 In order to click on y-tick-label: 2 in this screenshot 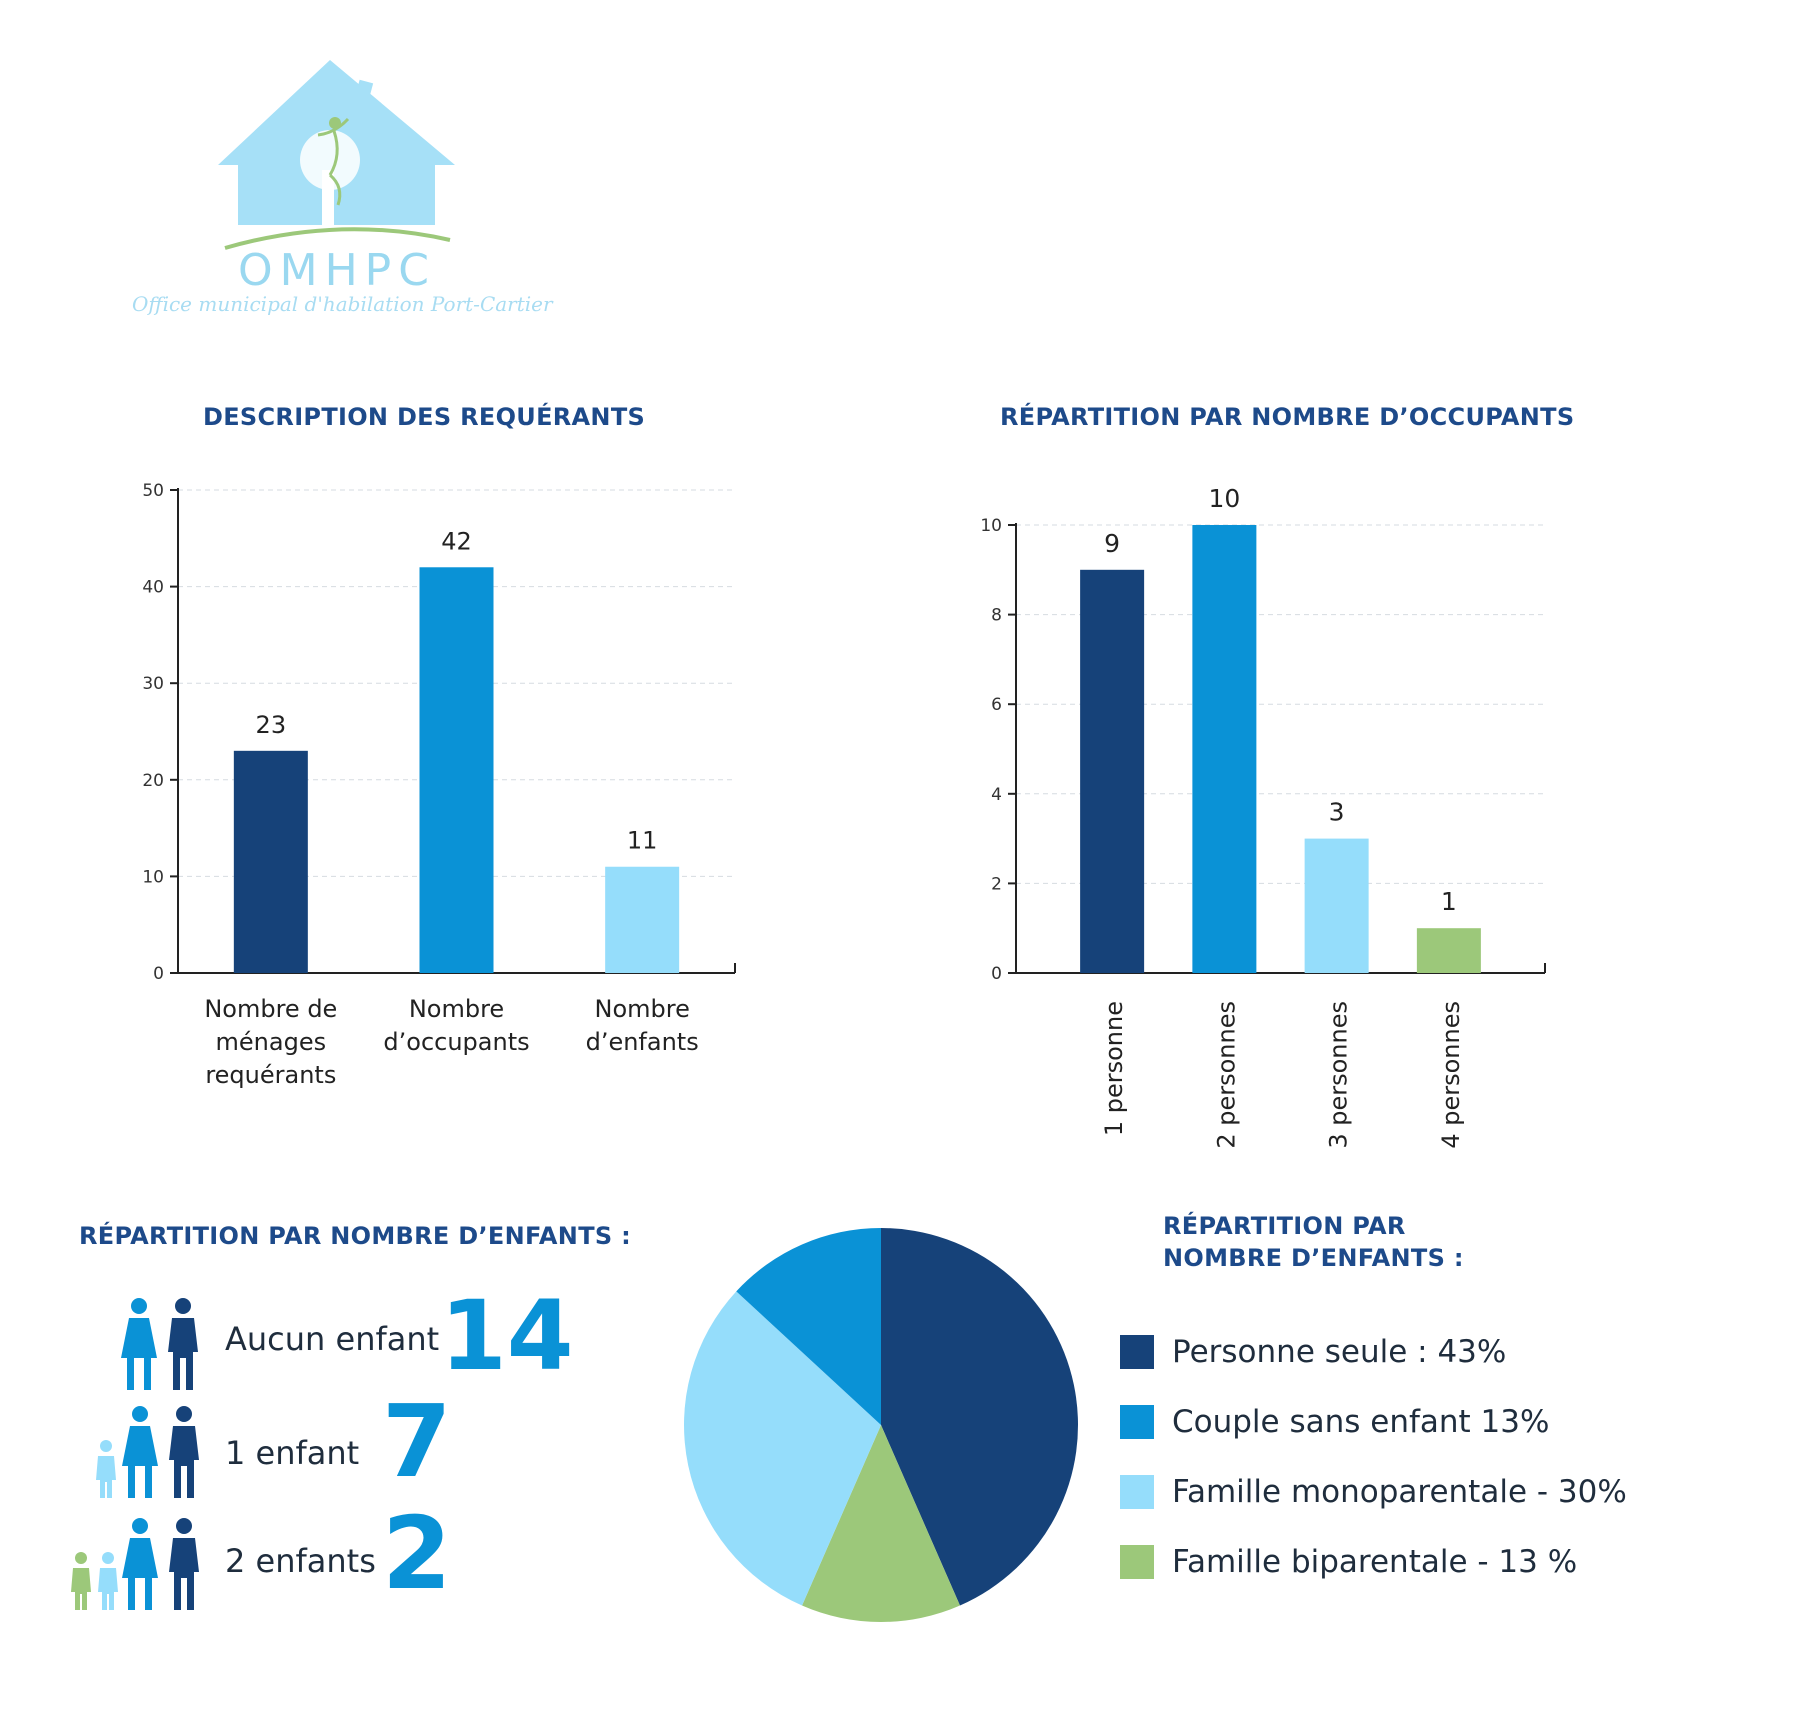, I will do `click(996, 884)`.